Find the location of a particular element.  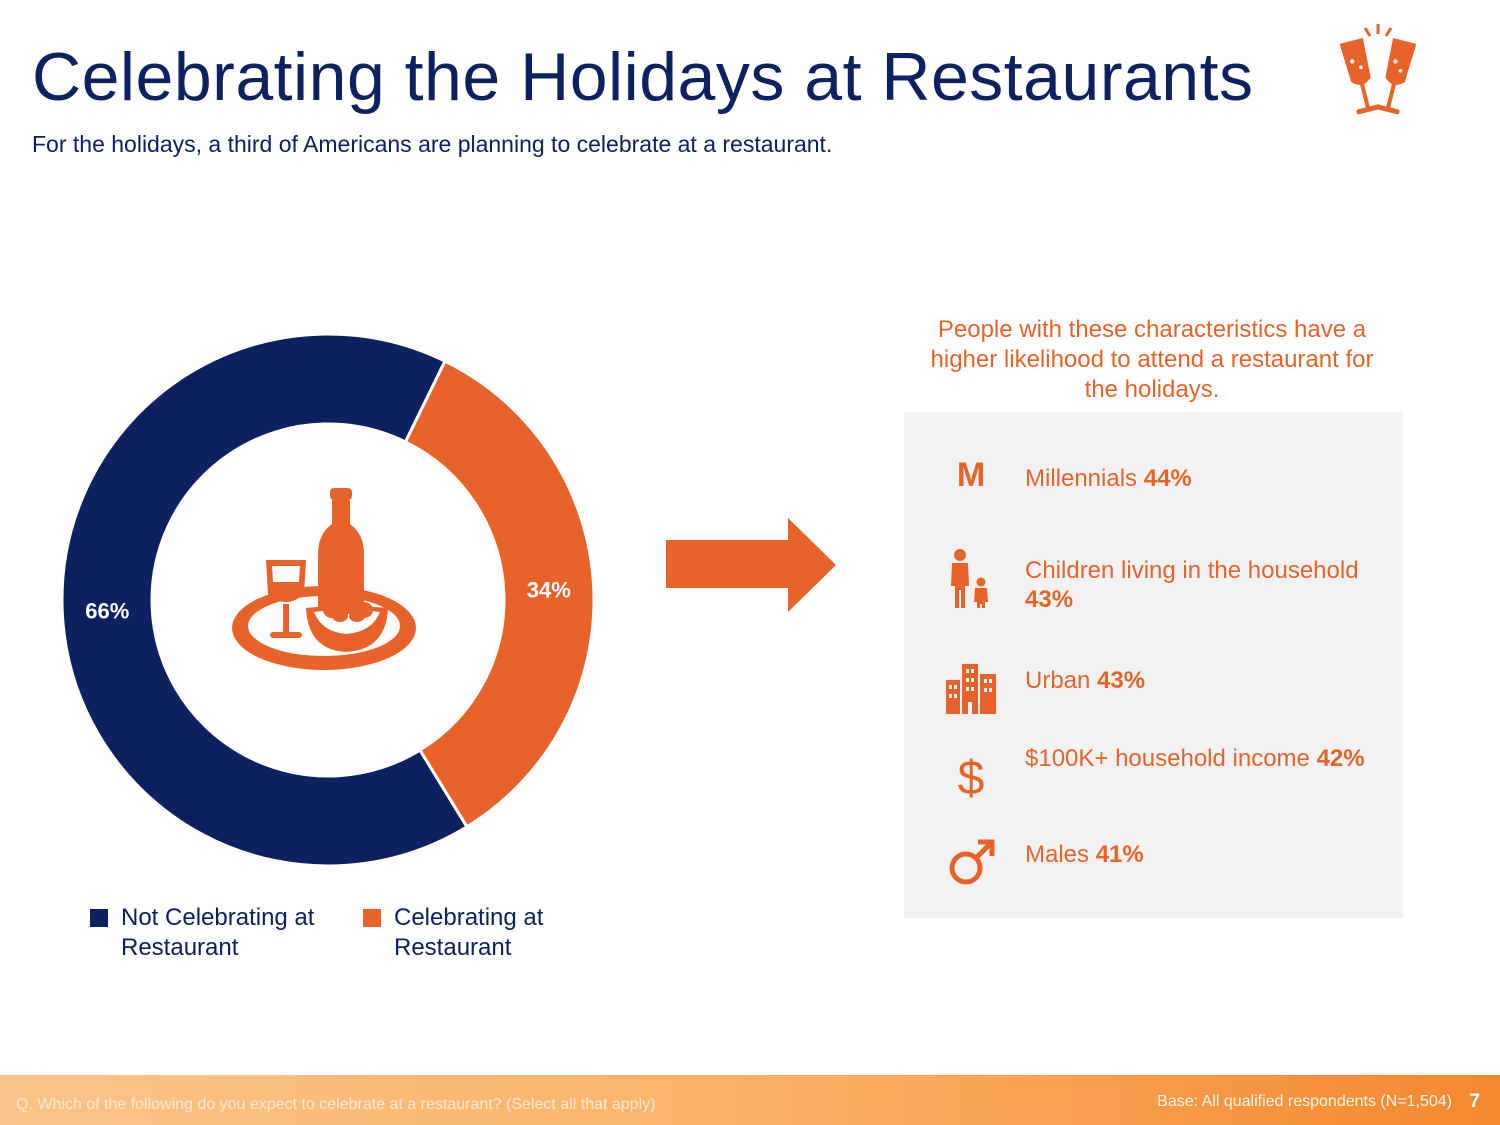

legend-label: Not Celebrating at Restaurant is located at coordinates (218, 932).